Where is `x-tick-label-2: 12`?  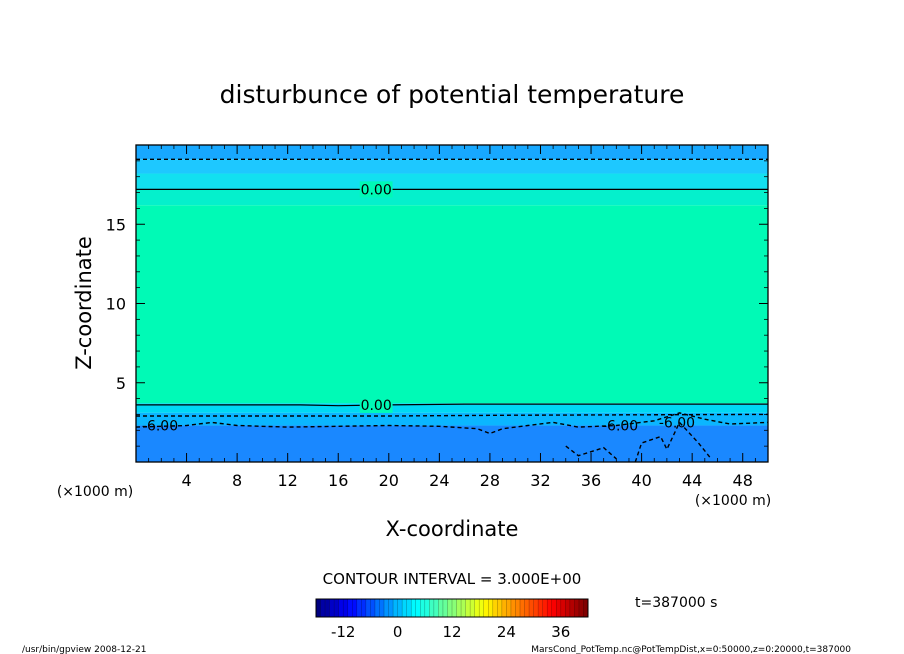 x-tick-label-2: 12 is located at coordinates (288, 480).